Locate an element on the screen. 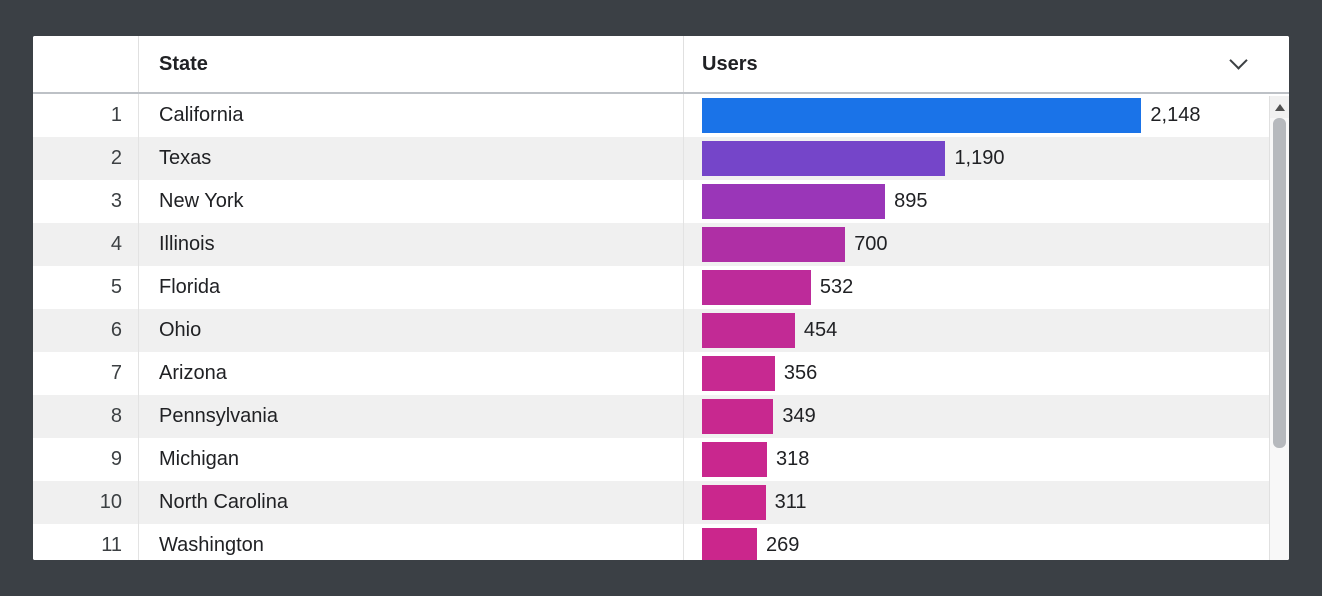 This screenshot has height=596, width=1322. row-value-label: 532 is located at coordinates (836, 287).